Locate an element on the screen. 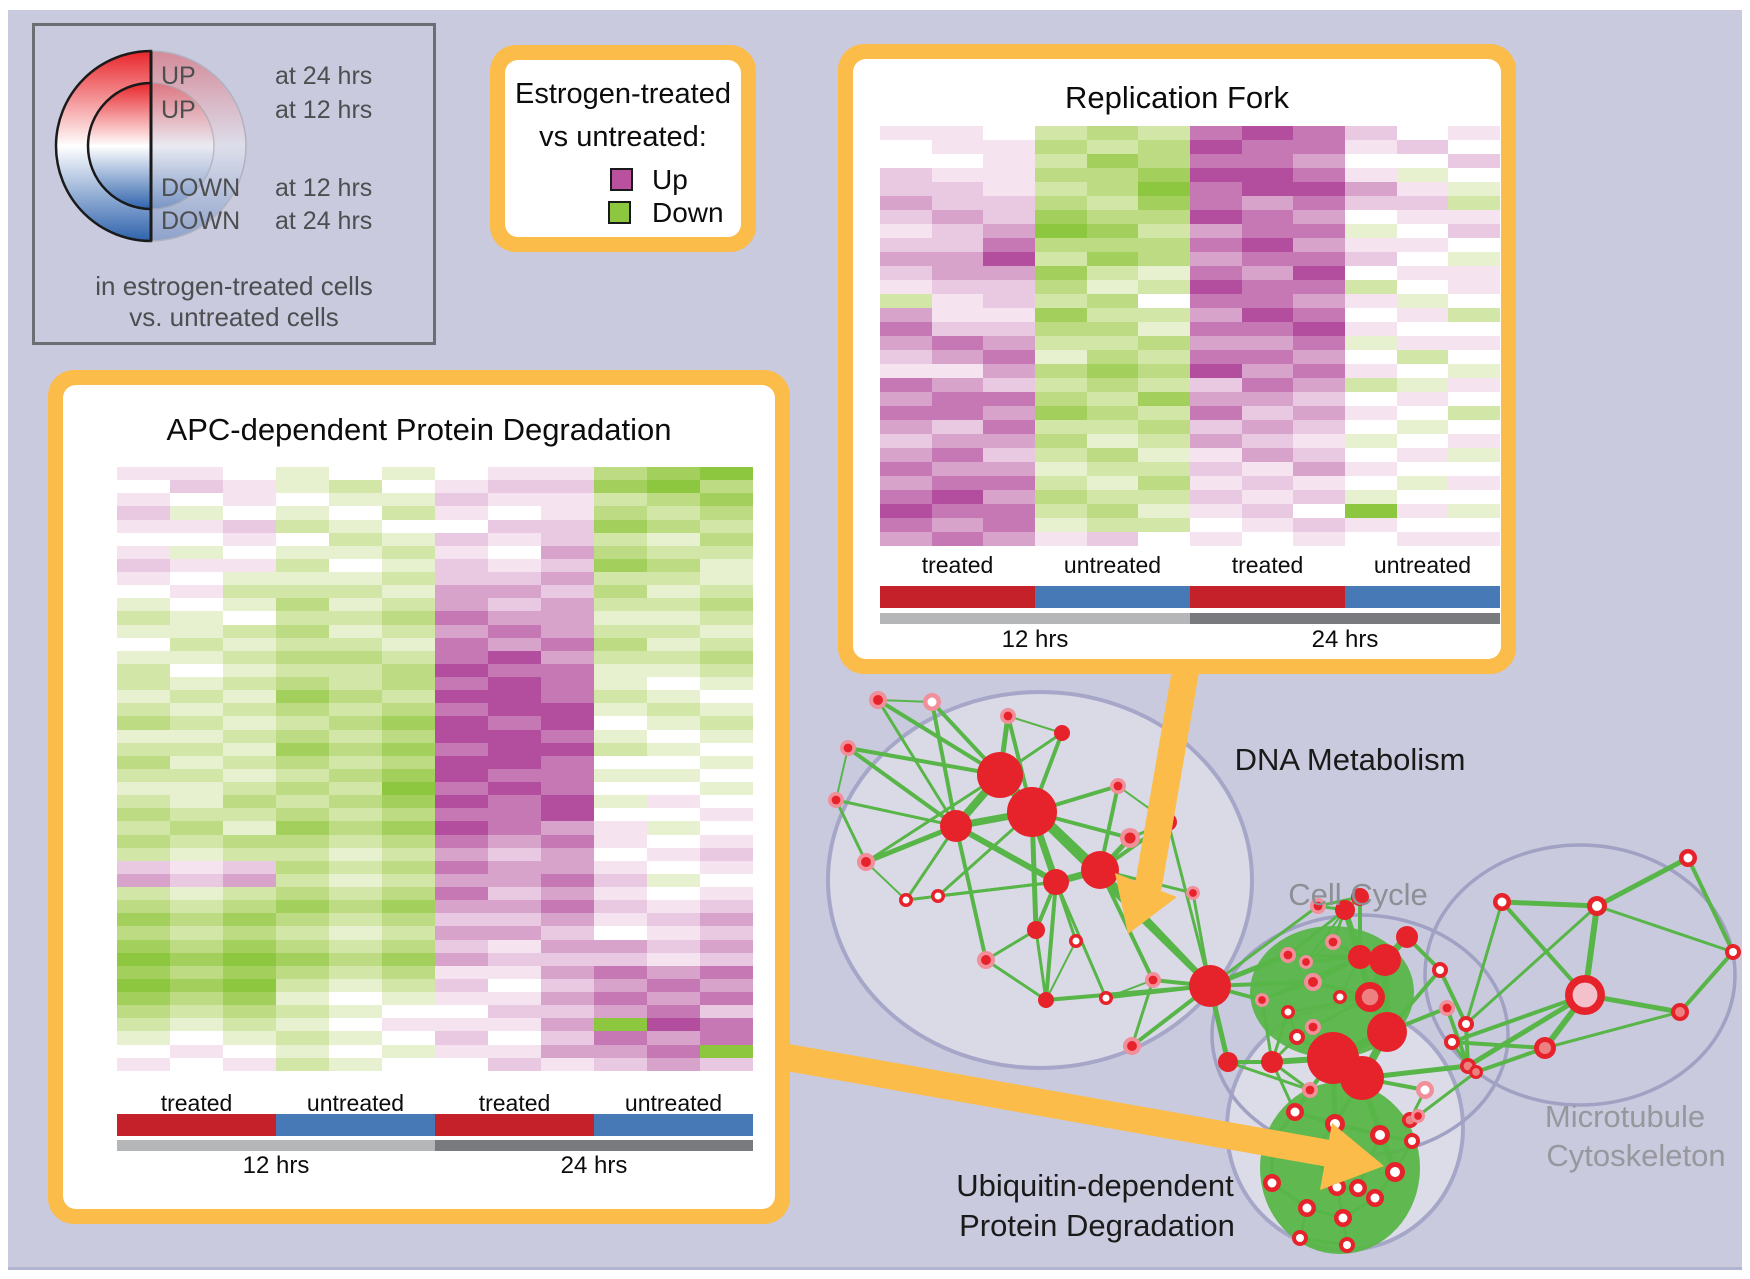  legend-time-12b: at 12 hrs is located at coordinates (324, 188).